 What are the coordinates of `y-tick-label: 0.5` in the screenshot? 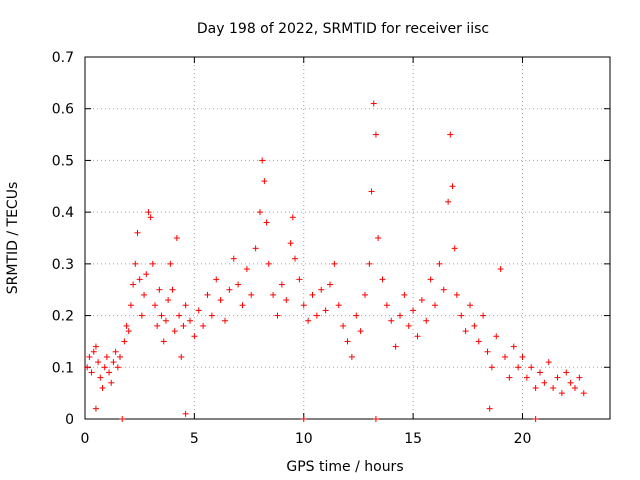 It's located at (63, 161).